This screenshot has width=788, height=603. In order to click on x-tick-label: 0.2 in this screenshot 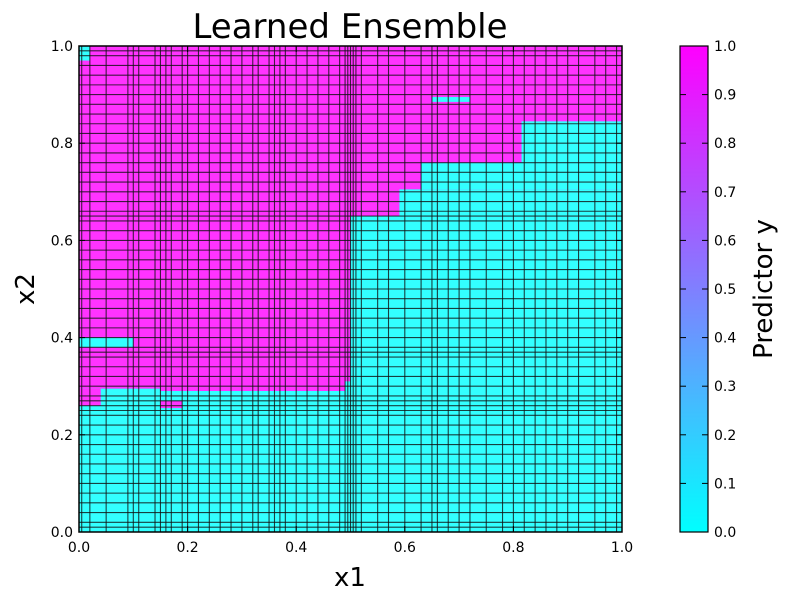, I will do `click(187, 548)`.